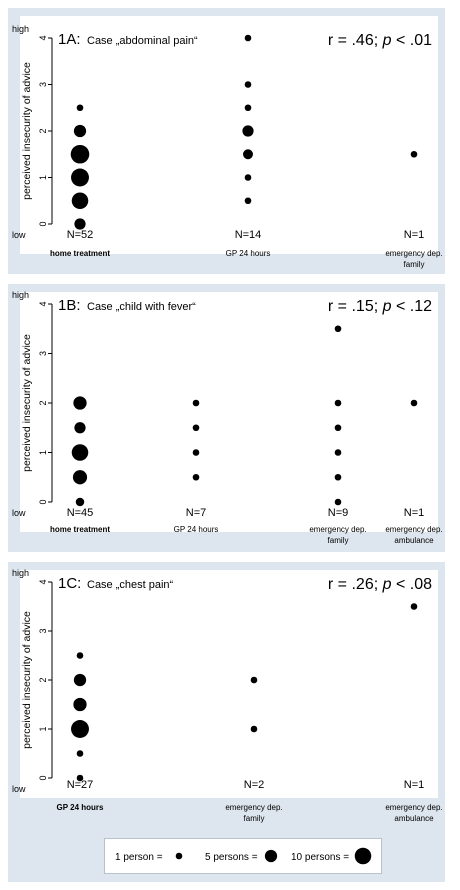  I want to click on case-title: Case „abdominal pain“, so click(142, 41).